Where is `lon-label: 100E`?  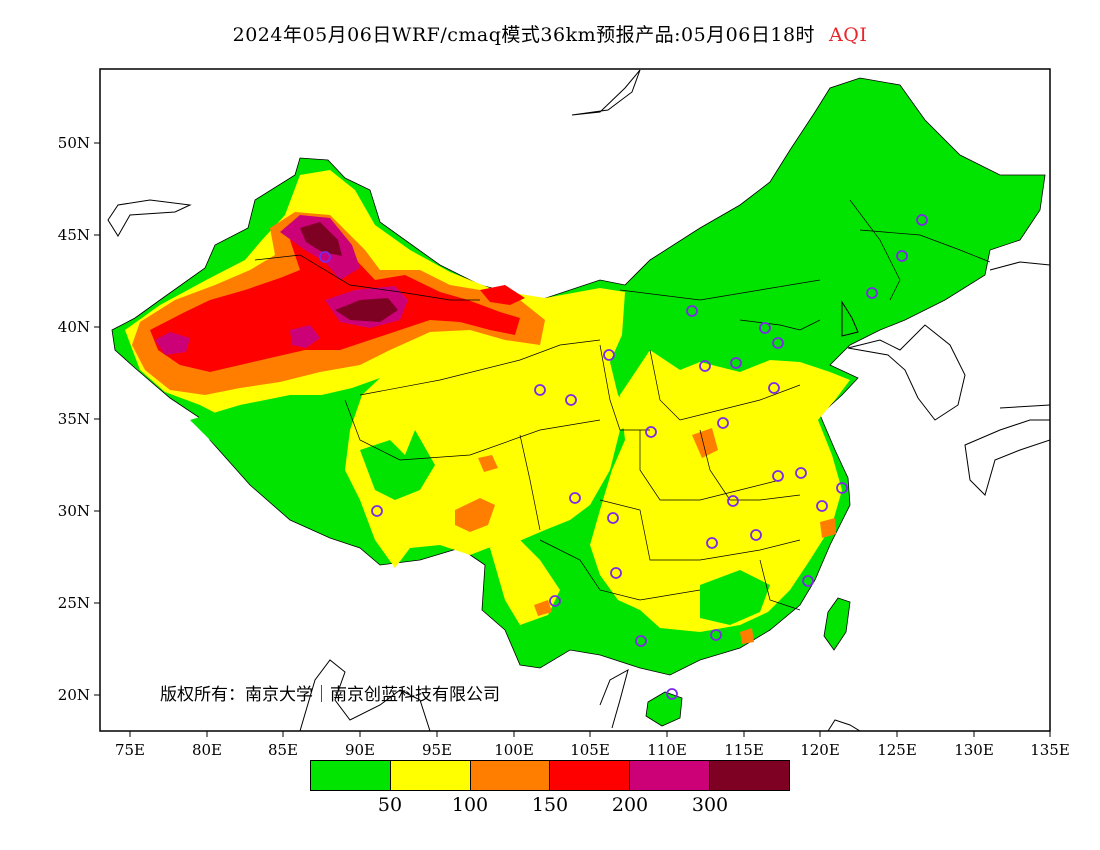 lon-label: 100E is located at coordinates (514, 750).